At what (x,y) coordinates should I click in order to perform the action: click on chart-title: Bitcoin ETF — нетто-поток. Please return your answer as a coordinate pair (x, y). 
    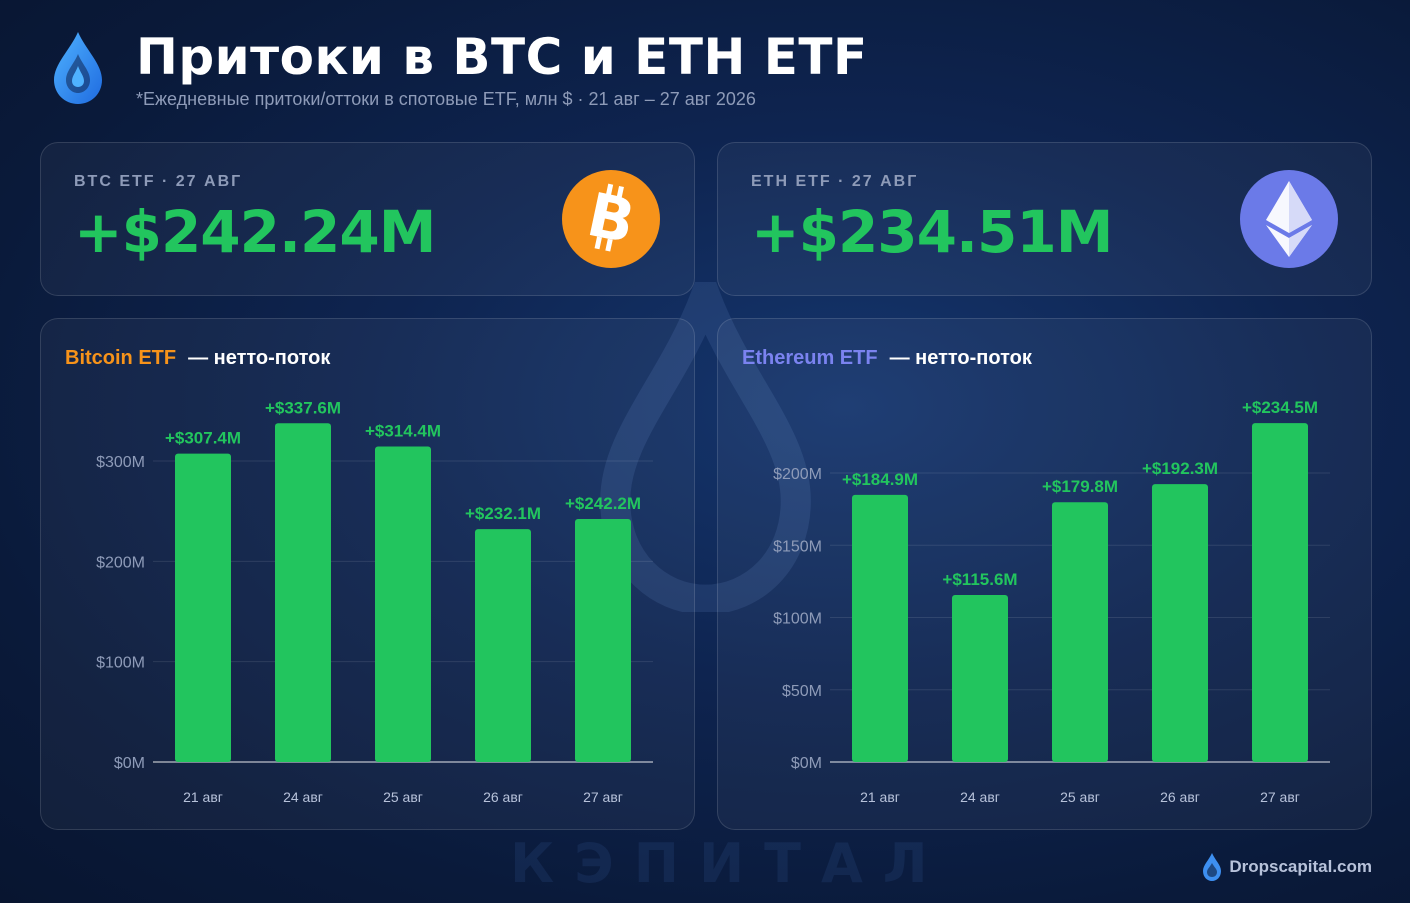
    Looking at the image, I should click on (197, 358).